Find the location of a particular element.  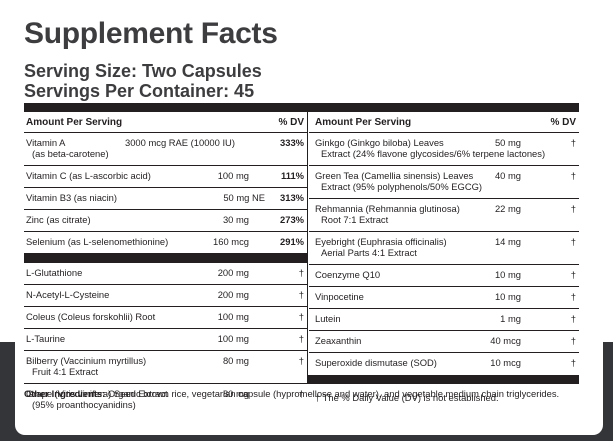

nutrient-amount: 50 mg NE is located at coordinates (244, 197).